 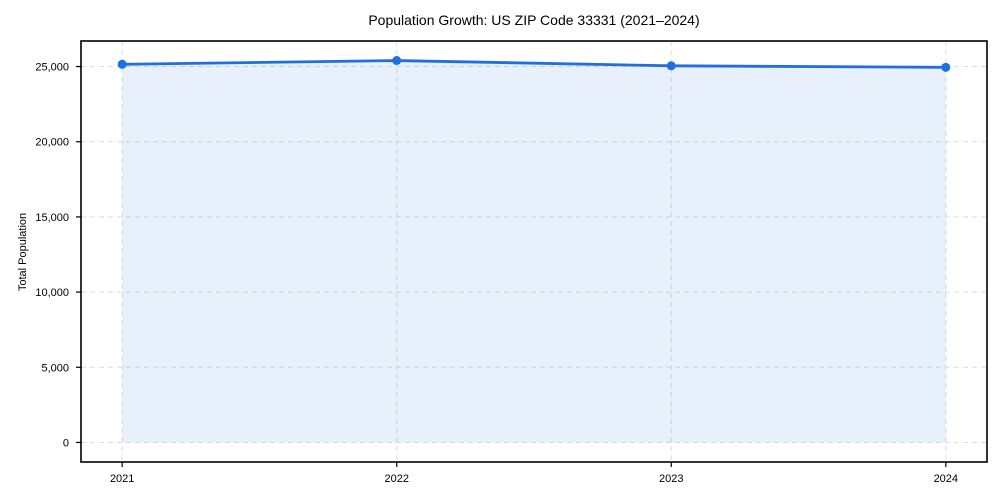 I want to click on y-tick-label: 10,000, so click(x=52, y=293).